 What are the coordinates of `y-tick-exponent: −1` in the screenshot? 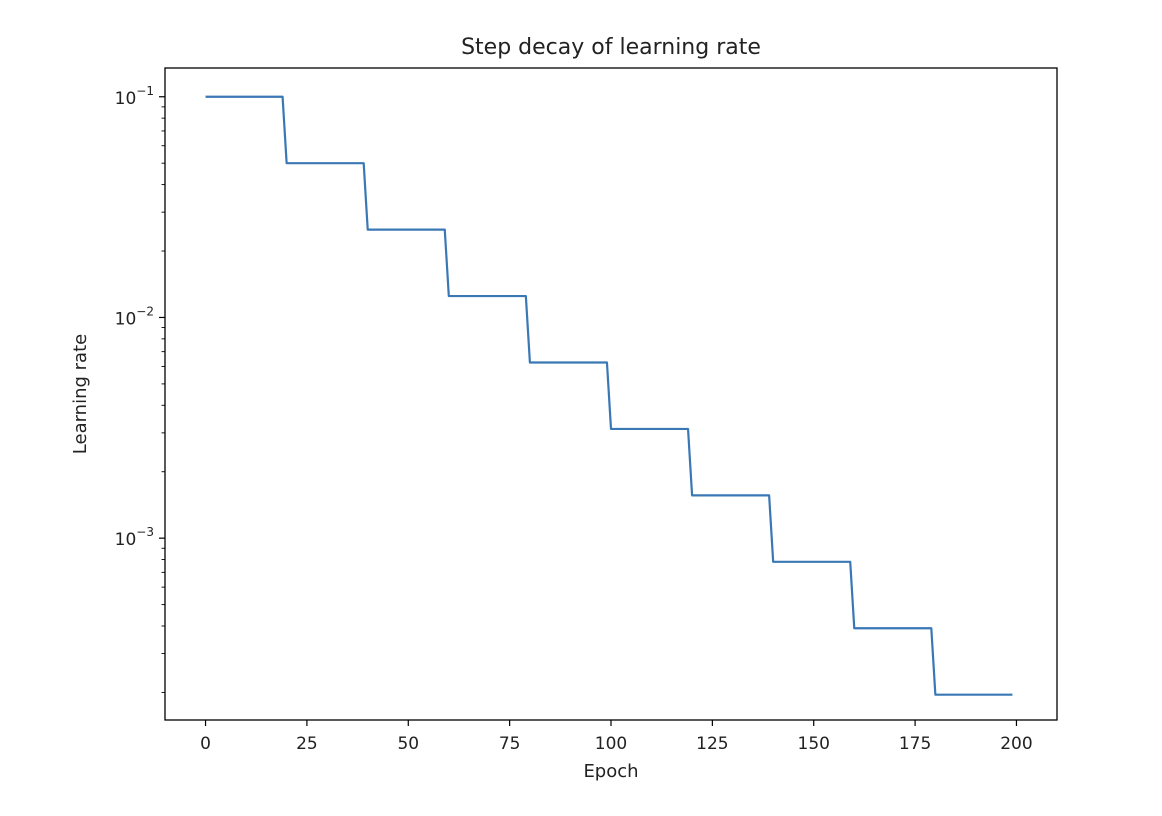 It's located at (145, 91).